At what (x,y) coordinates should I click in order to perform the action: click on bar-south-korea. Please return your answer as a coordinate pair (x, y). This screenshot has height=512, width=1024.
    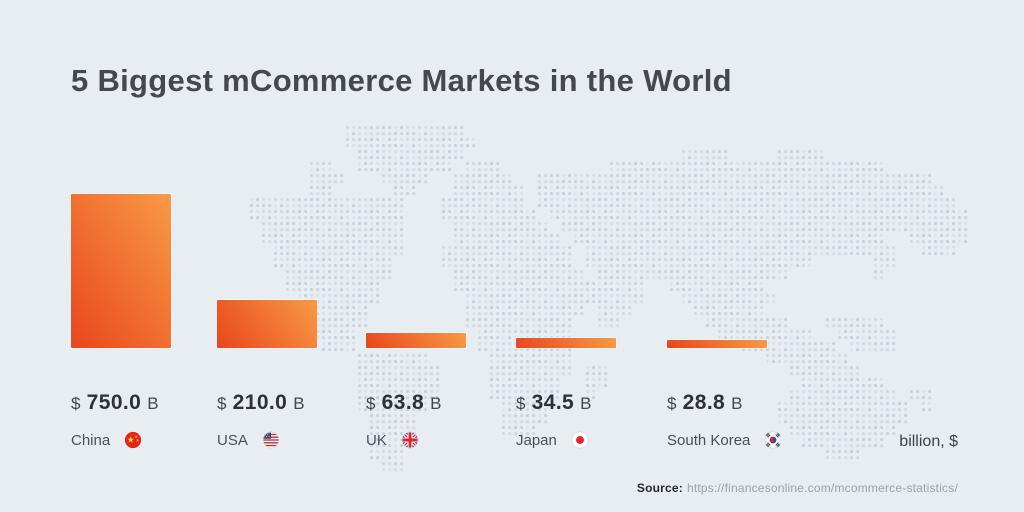
    Looking at the image, I should click on (717, 344).